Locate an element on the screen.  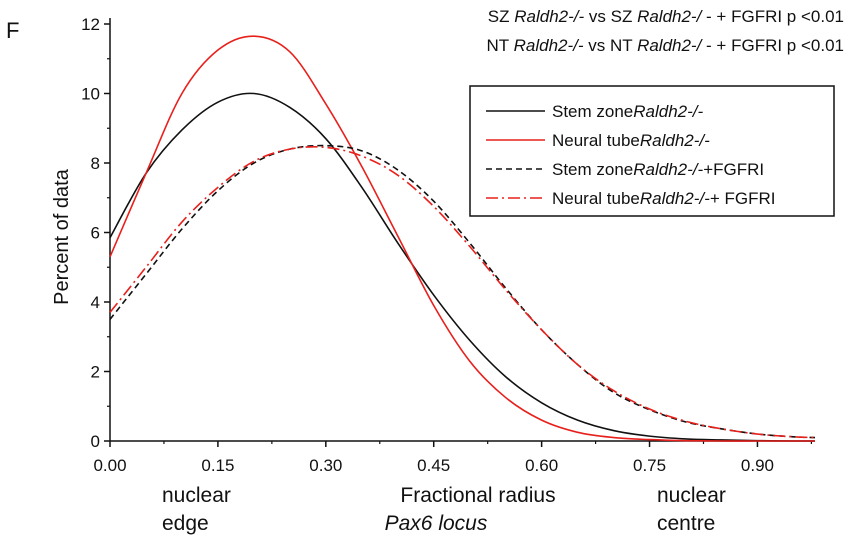
x-tick-label: 0.15 is located at coordinates (217, 465).